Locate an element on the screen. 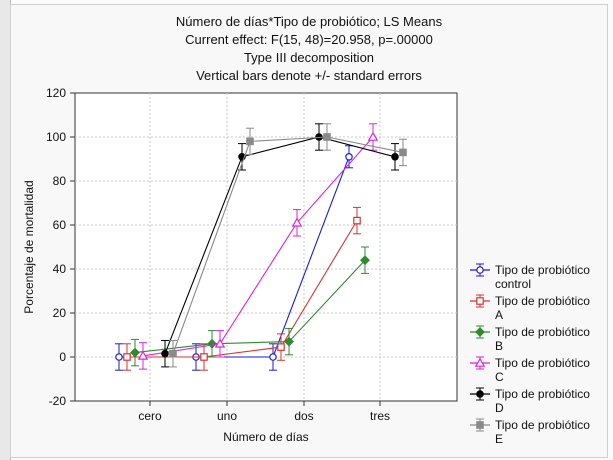 Image resolution: width=613 pixels, height=460 pixels. legend-label: B is located at coordinates (499, 346).